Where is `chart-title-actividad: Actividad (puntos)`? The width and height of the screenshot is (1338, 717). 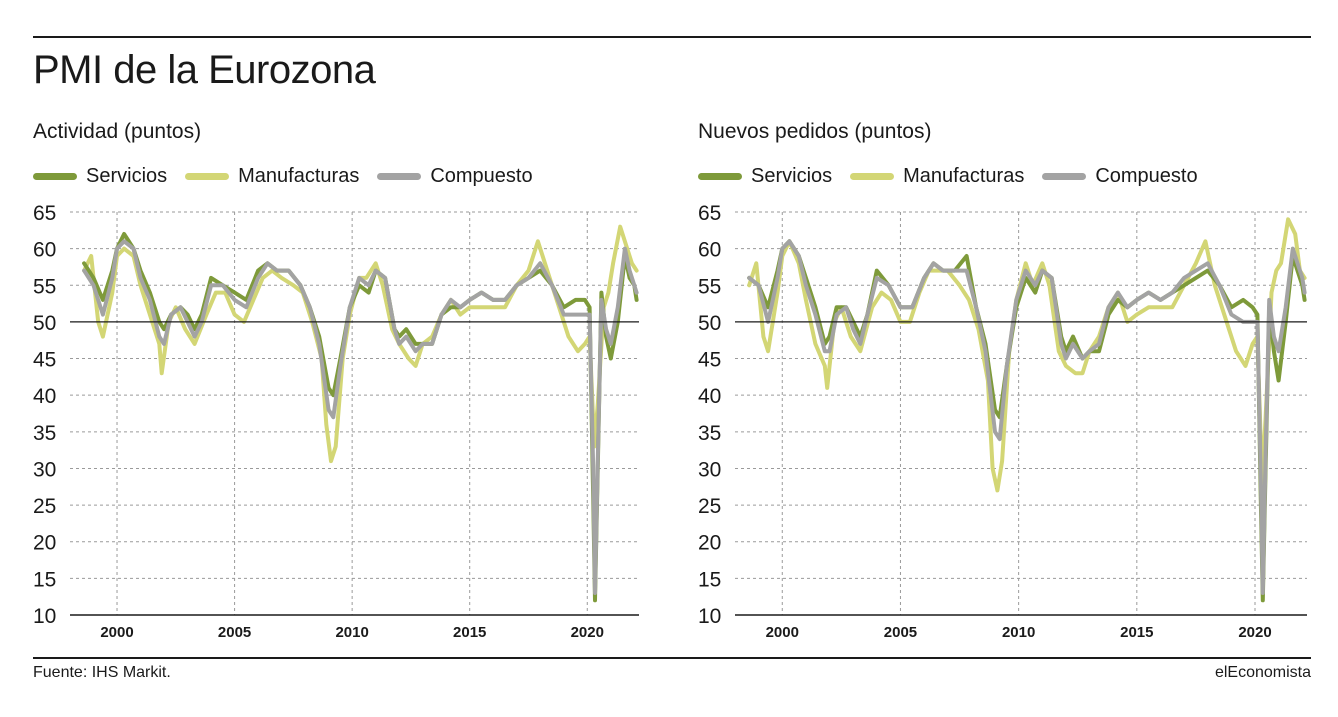
chart-title-actividad: Actividad (puntos) is located at coordinates (117, 131).